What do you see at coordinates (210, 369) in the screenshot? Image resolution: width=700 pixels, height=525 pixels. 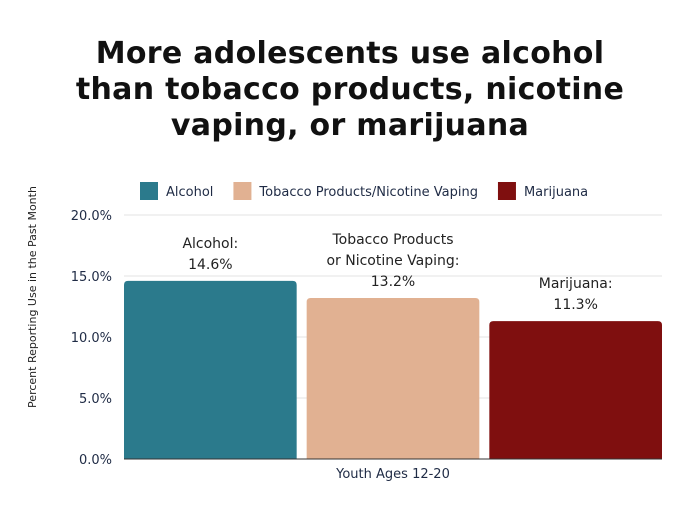 I see `bar-alcohol` at bounding box center [210, 369].